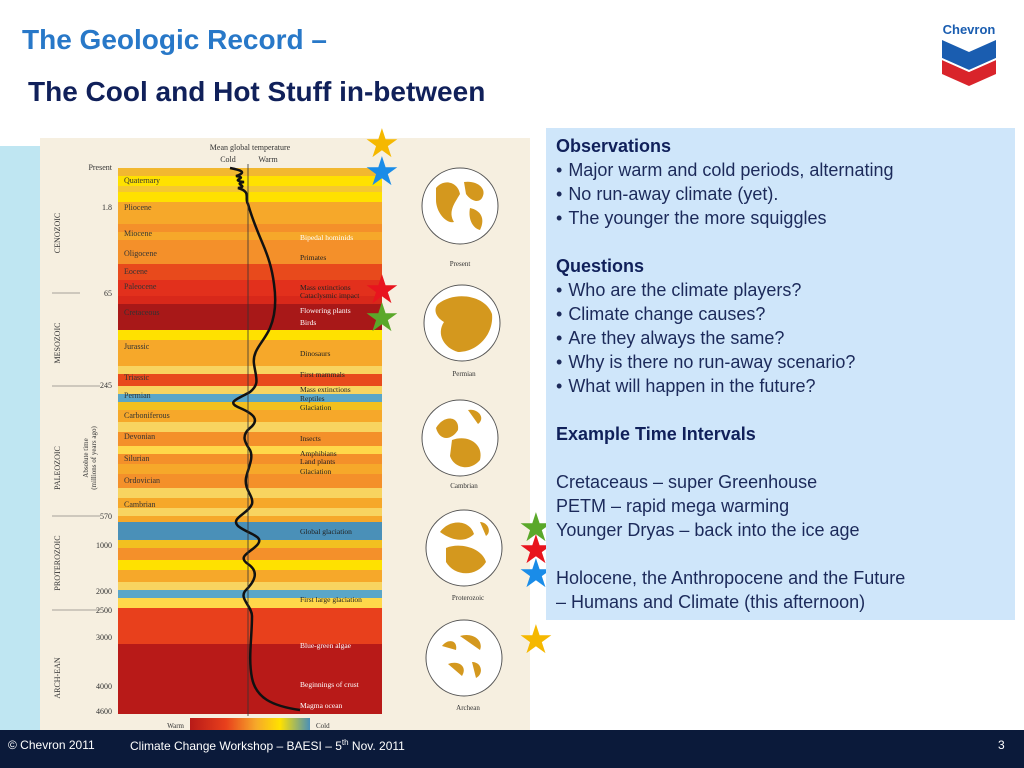 This screenshot has height=768, width=1024. I want to click on figure-header: Mean global temperature, so click(250, 147).